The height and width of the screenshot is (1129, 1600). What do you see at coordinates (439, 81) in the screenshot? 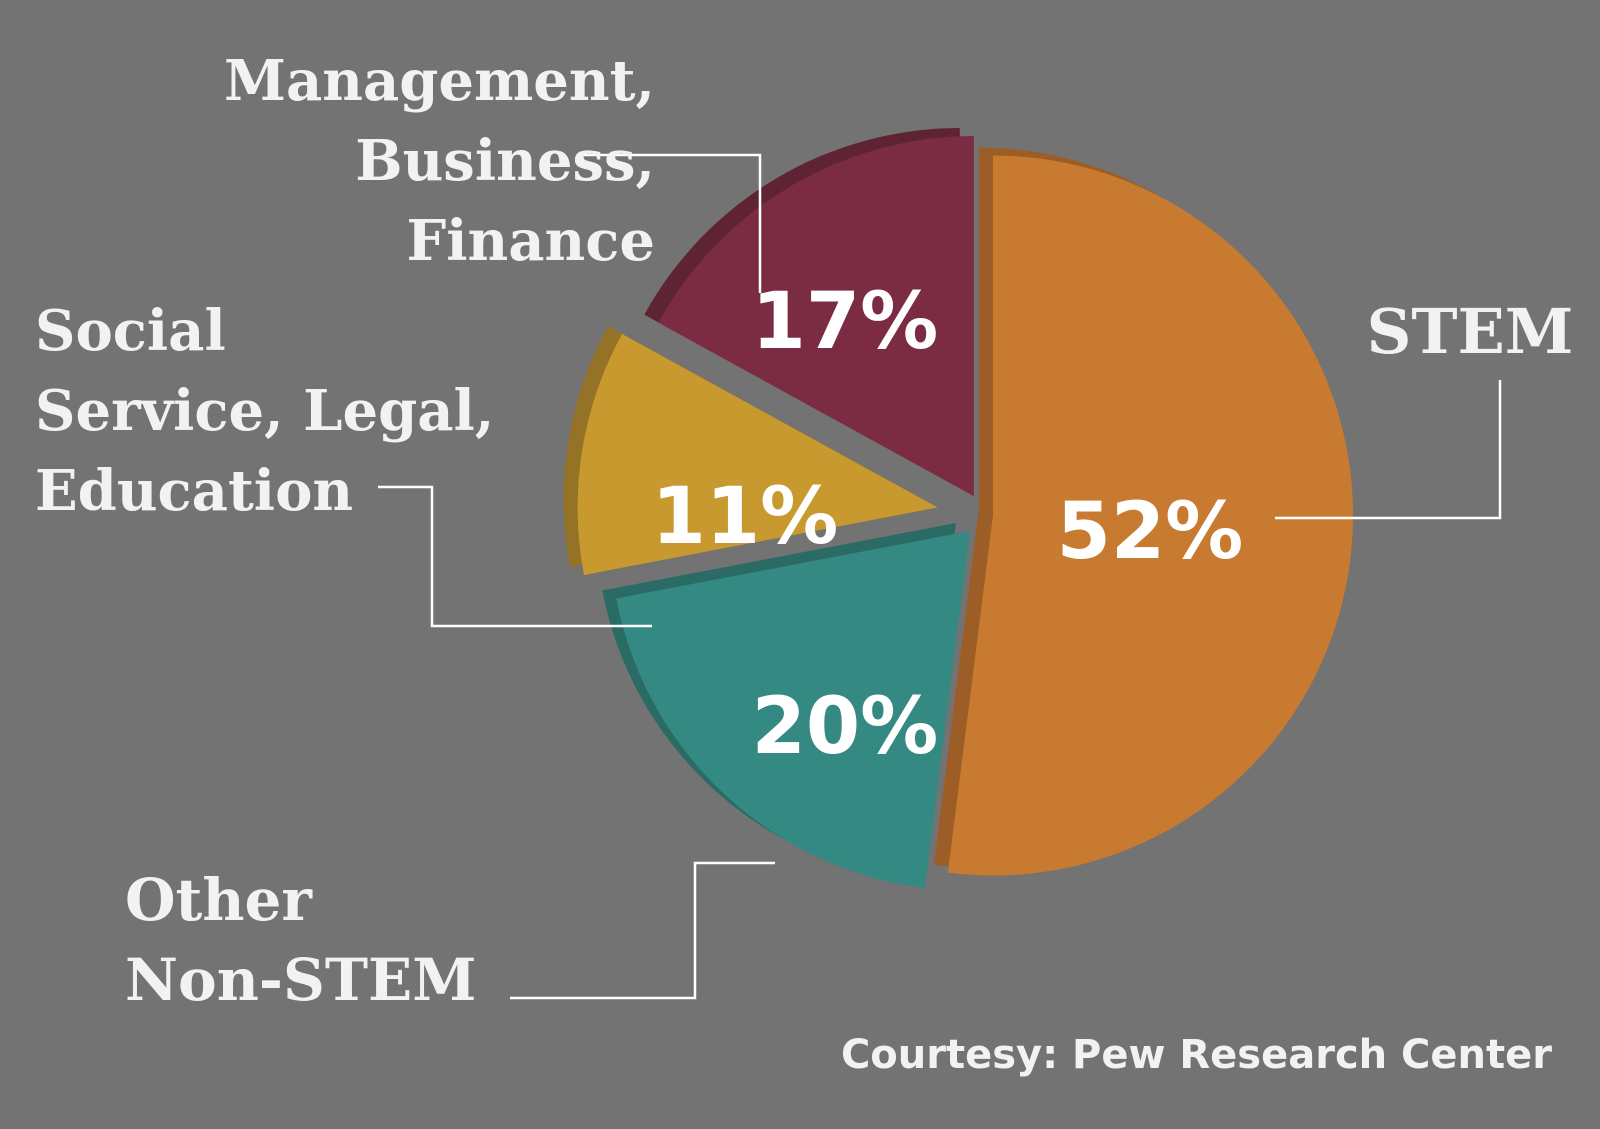
I see `category-label-line: Management,` at bounding box center [439, 81].